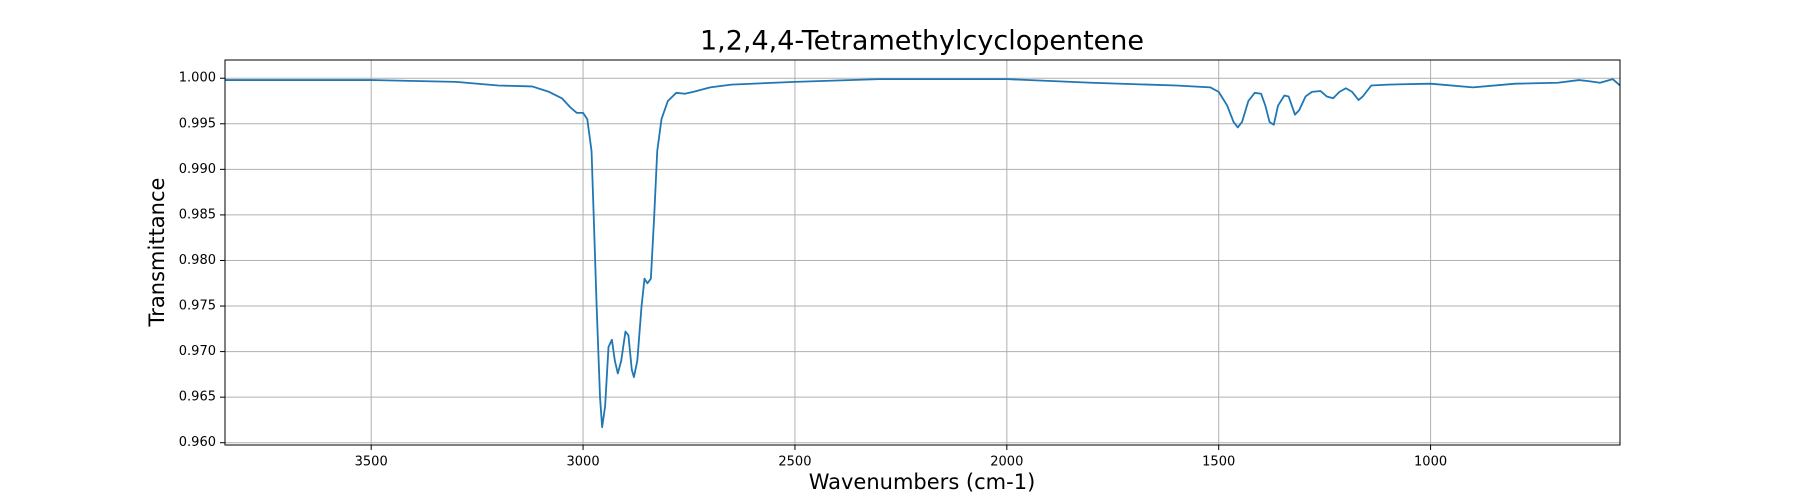  Describe the element at coordinates (794, 462) in the screenshot. I see `x-tick-label: 2500` at that location.